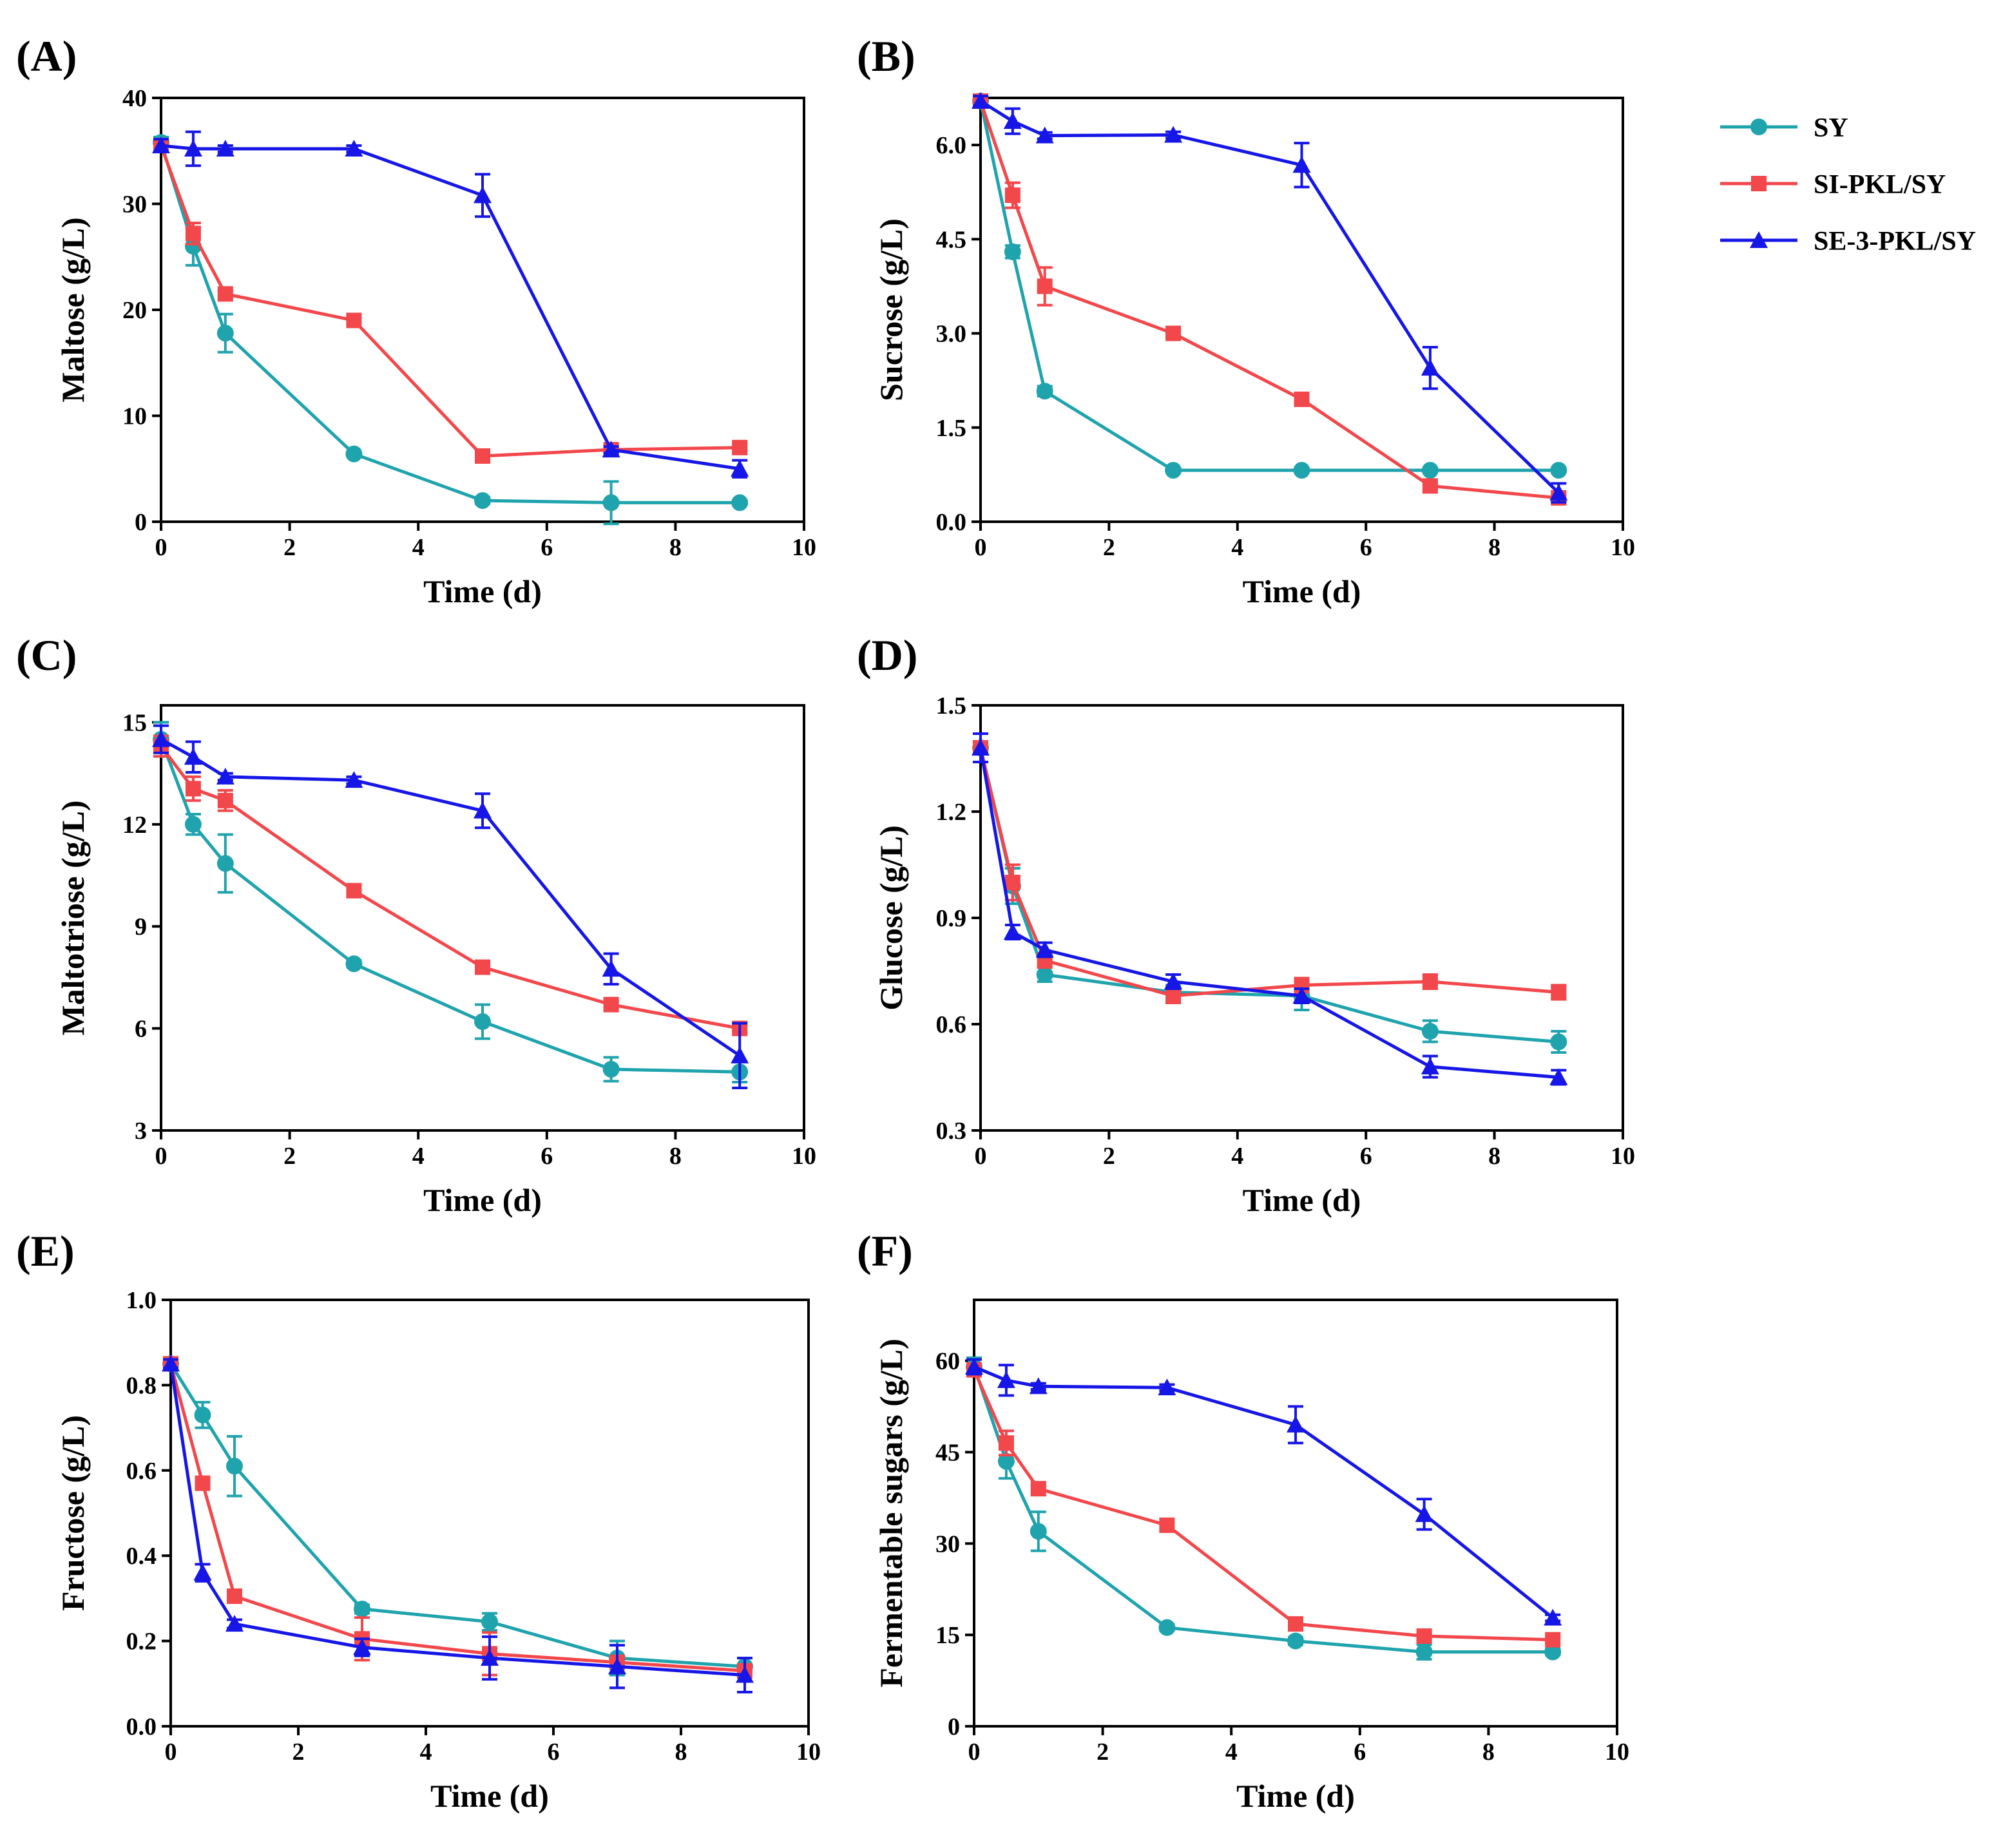 This screenshot has height=1848, width=2012. I want to click on plot-frame, so click(1301, 310).